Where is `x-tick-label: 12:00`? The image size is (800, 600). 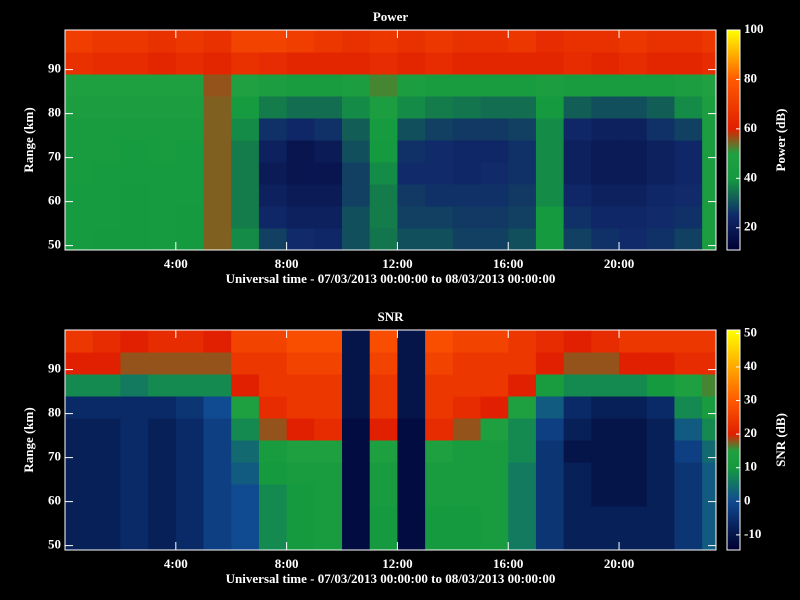 x-tick-label: 12:00 is located at coordinates (397, 263).